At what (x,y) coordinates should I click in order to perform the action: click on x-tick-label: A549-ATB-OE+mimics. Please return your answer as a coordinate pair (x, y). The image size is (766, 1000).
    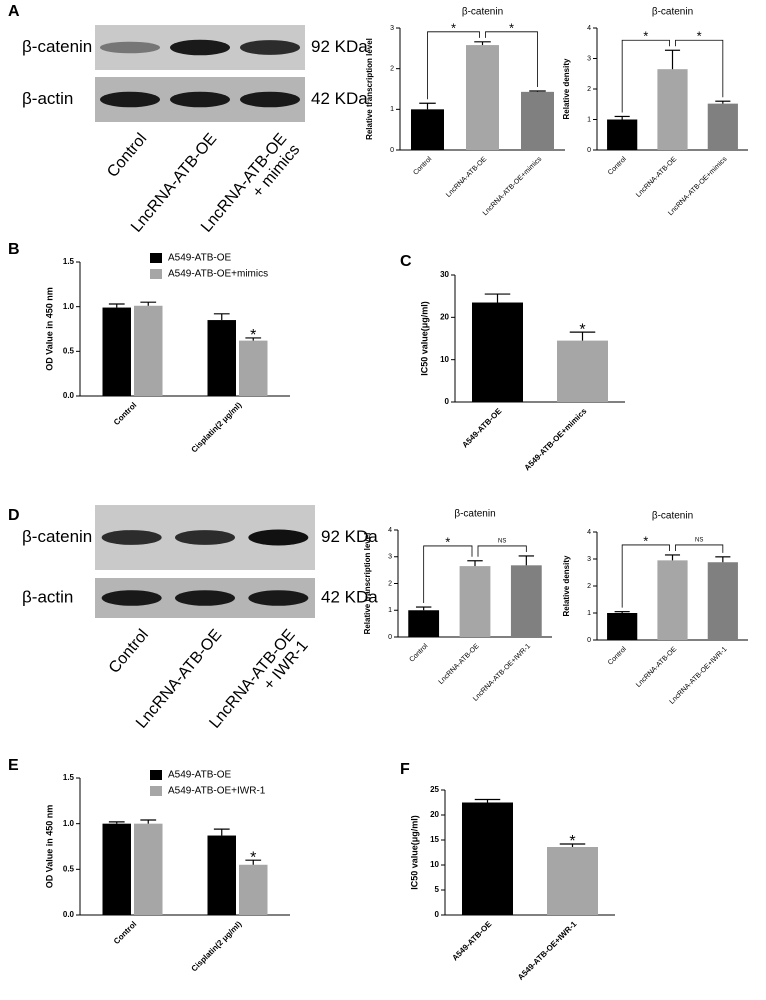
    Looking at the image, I should click on (556, 439).